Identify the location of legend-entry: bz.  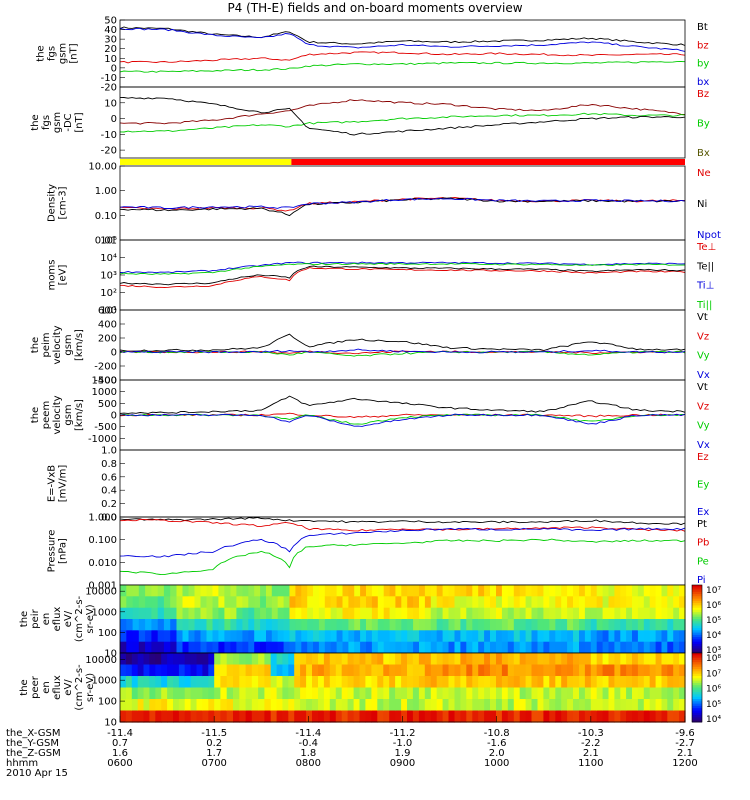
(703, 45).